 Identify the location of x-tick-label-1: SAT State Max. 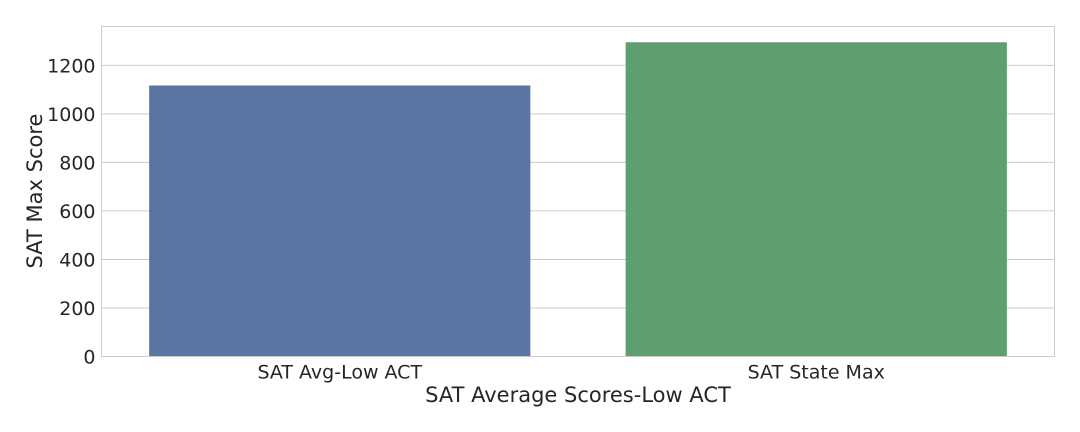
(816, 373).